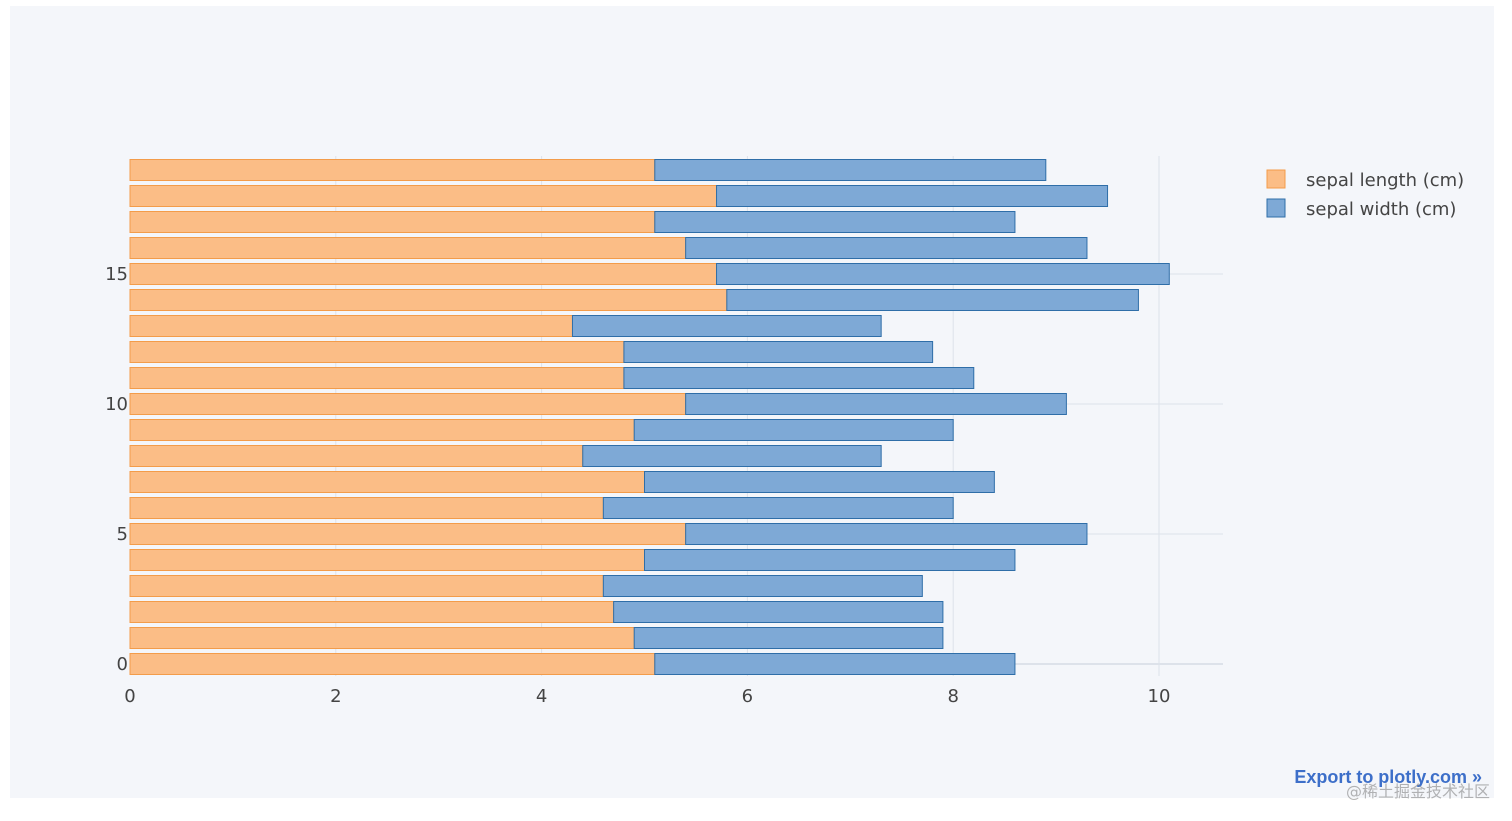 This screenshot has height=821, width=1512. Describe the element at coordinates (116, 404) in the screenshot. I see `y-tick-label: 10` at that location.